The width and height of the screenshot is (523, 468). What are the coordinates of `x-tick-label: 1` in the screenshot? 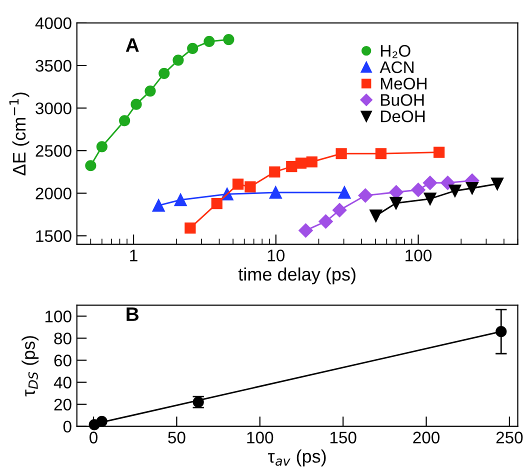 It's located at (134, 256).